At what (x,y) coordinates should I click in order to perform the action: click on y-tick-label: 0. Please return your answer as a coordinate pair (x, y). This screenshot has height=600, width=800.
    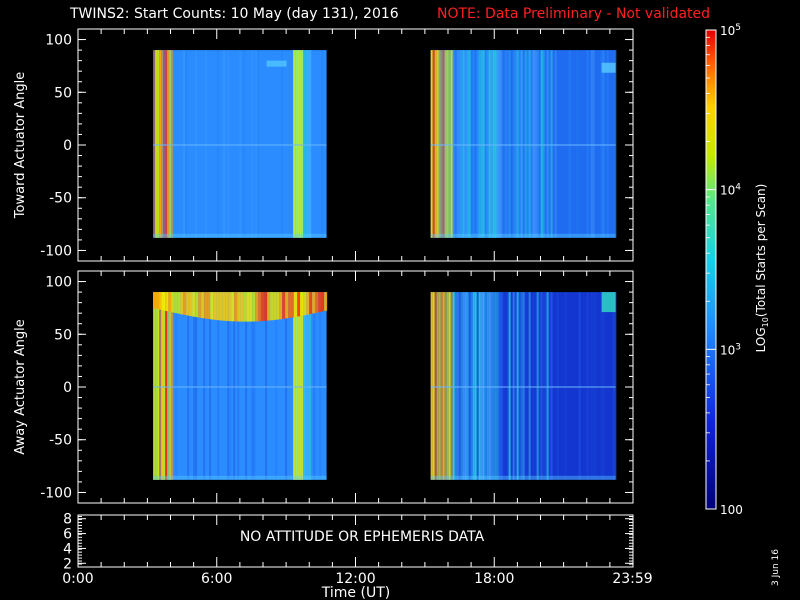
    Looking at the image, I should click on (67, 146).